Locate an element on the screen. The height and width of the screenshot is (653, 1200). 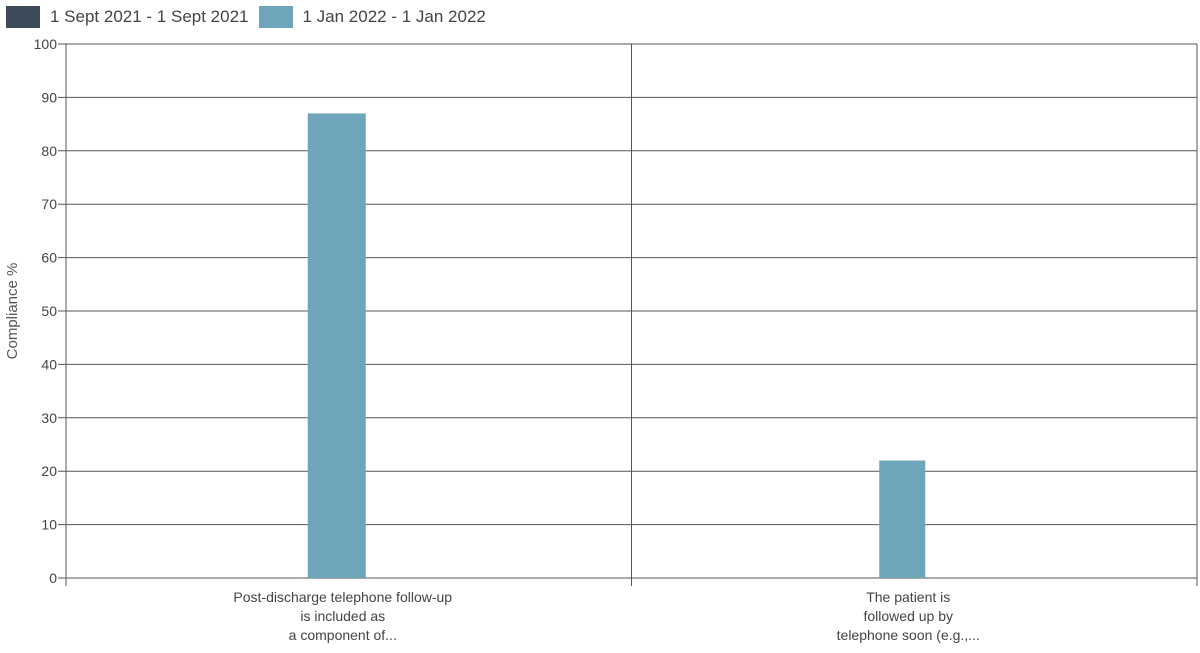
x-category-label-2-line-1: The patient is is located at coordinates (908, 597).